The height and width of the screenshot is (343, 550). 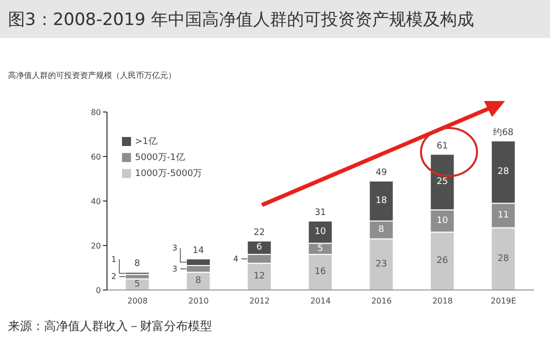 What do you see at coordinates (95, 245) in the screenshot?
I see `y-tick-label: 20` at bounding box center [95, 245].